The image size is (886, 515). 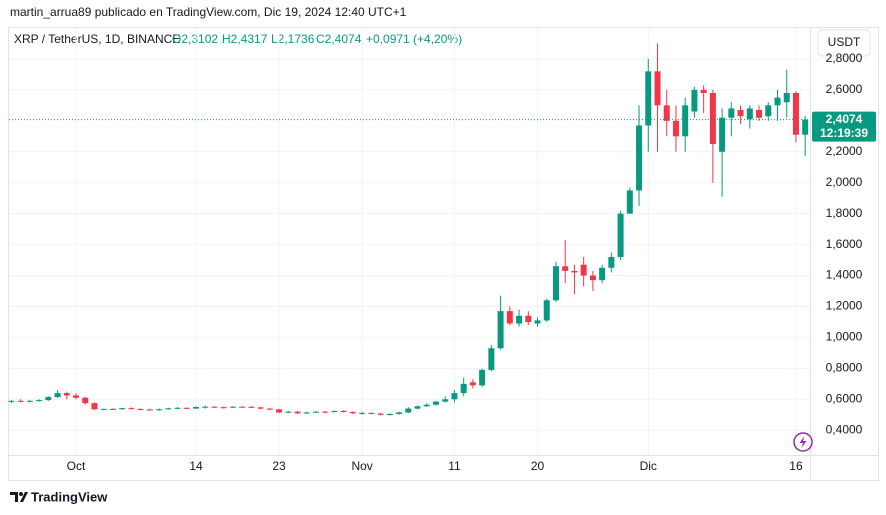 I want to click on y-tick-label: 1,6000, so click(x=844, y=244).